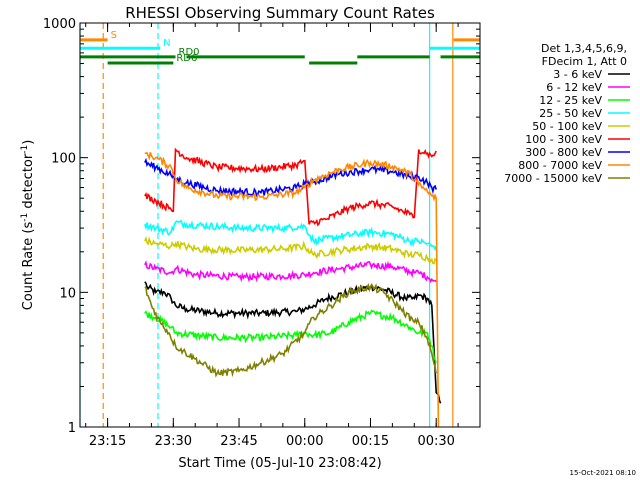 The image size is (640, 480). Describe the element at coordinates (114, 35) in the screenshot. I see `flag-label-s: S` at that location.